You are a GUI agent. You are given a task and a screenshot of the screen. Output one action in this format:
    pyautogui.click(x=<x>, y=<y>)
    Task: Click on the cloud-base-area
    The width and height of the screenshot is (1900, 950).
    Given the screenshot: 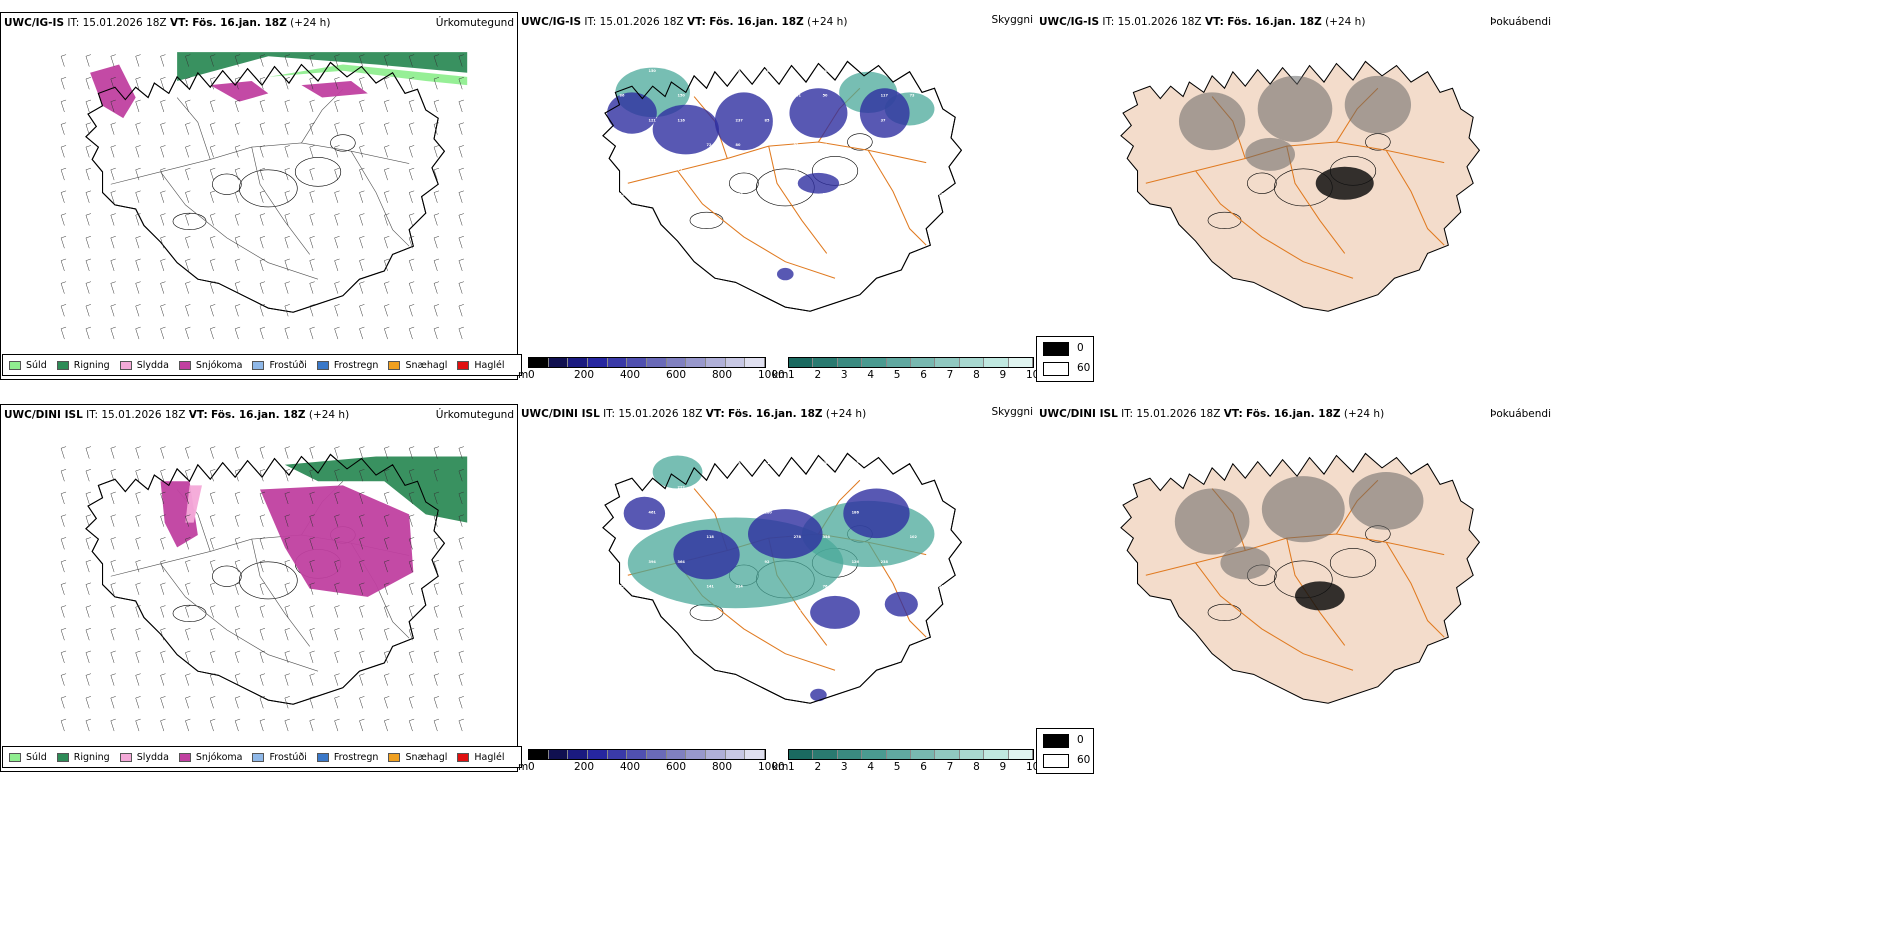 What is the action you would take?
    pyautogui.click(x=818, y=183)
    